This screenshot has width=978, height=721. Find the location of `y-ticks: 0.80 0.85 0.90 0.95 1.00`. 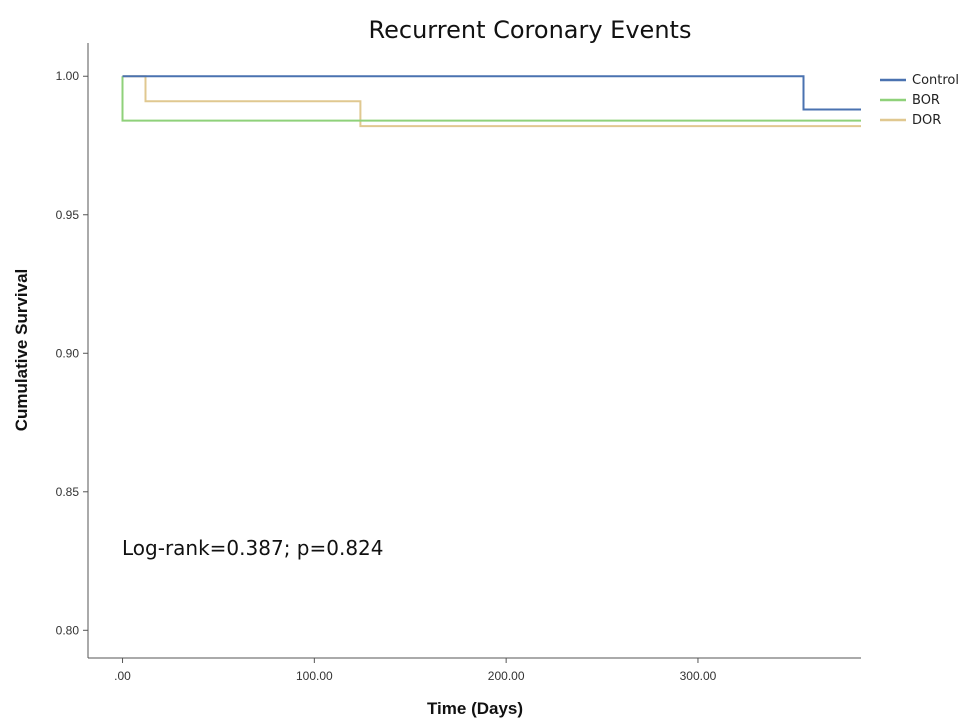

y-ticks: 0.80 0.85 0.90 0.95 1.00 is located at coordinates (72, 353).